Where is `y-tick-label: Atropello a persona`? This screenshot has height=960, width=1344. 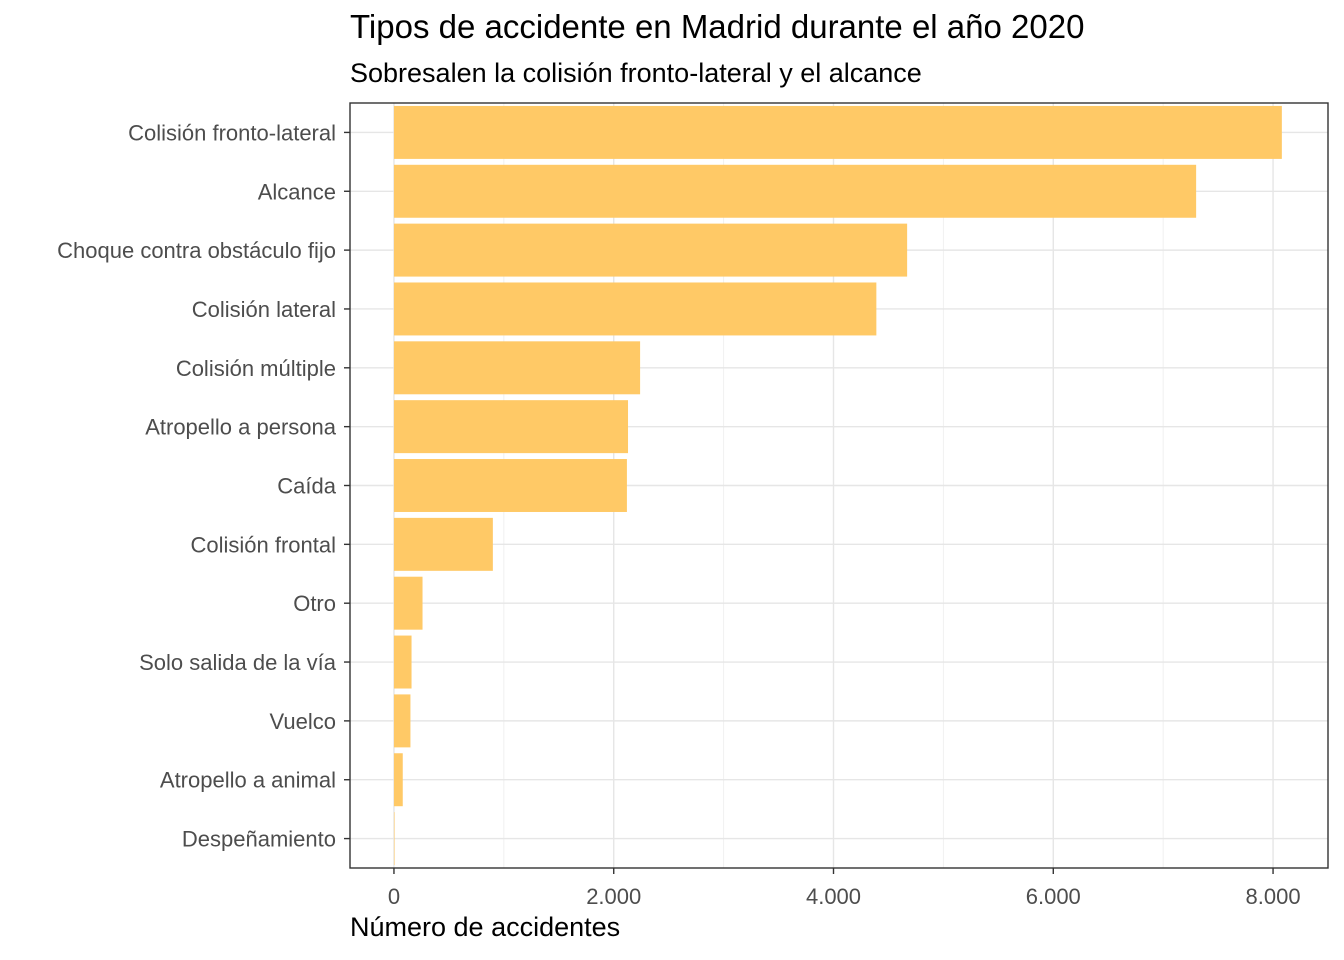 y-tick-label: Atropello a persona is located at coordinates (241, 427).